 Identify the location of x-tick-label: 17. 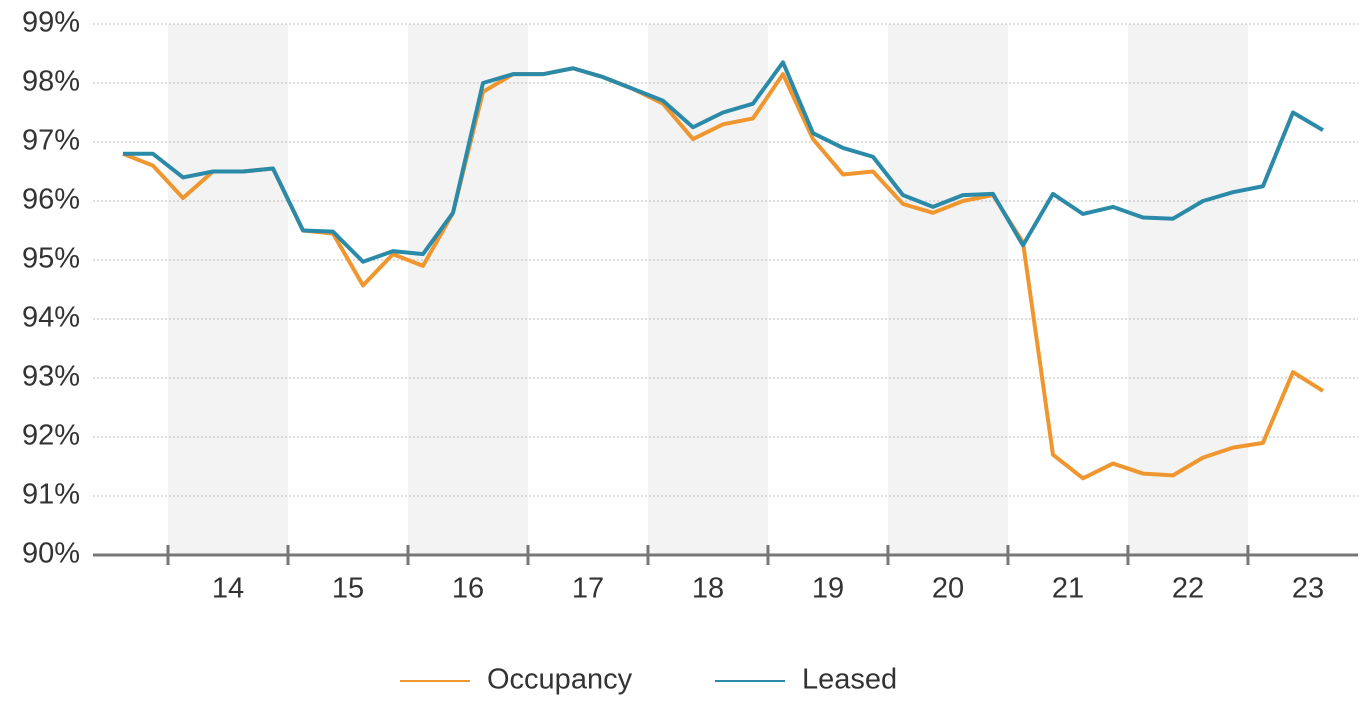
(588, 589).